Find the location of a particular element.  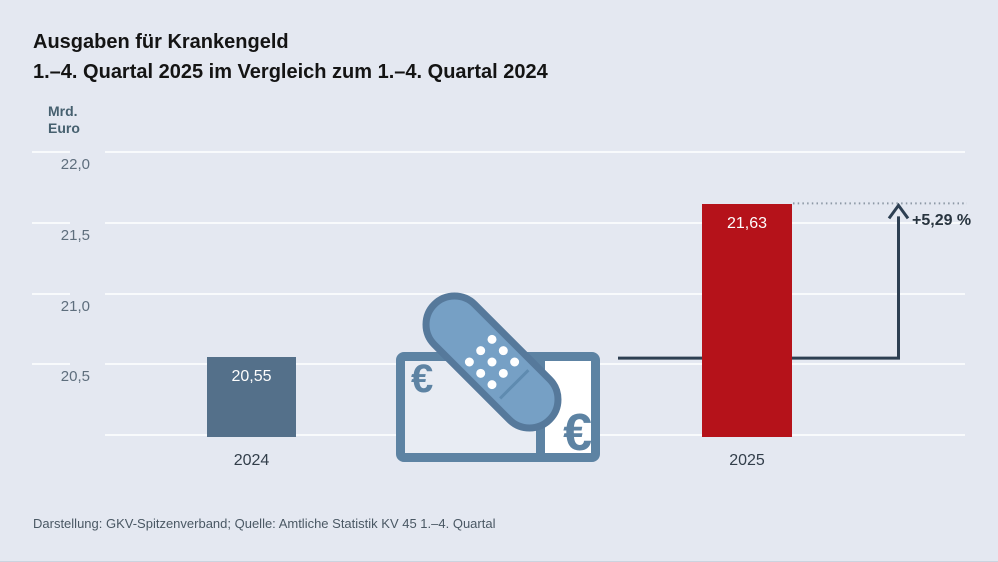

bar-2025: 21,63 is located at coordinates (747, 320).